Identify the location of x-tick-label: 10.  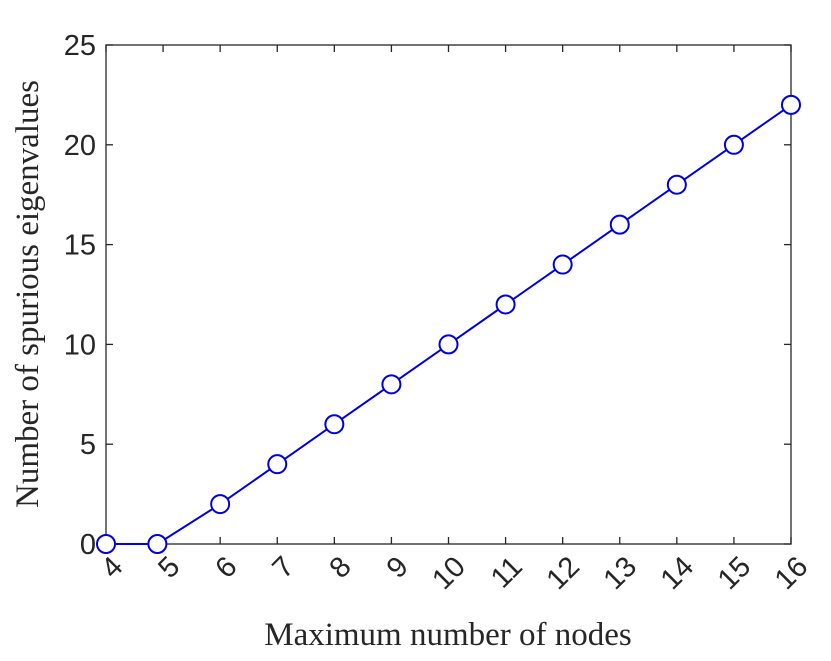
(448, 573).